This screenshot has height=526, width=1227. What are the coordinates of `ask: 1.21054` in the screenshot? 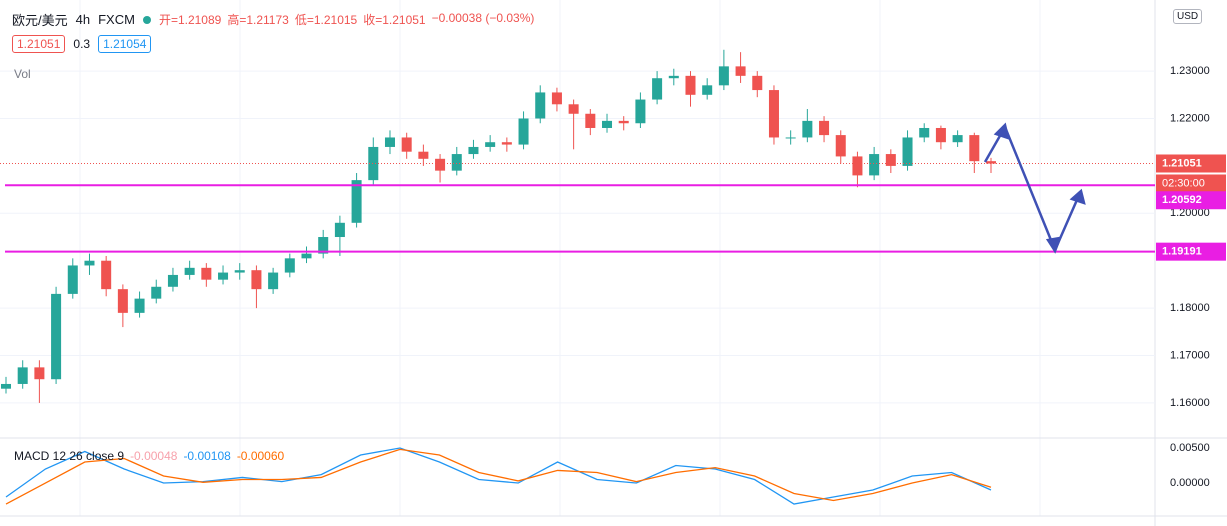 It's located at (125, 44).